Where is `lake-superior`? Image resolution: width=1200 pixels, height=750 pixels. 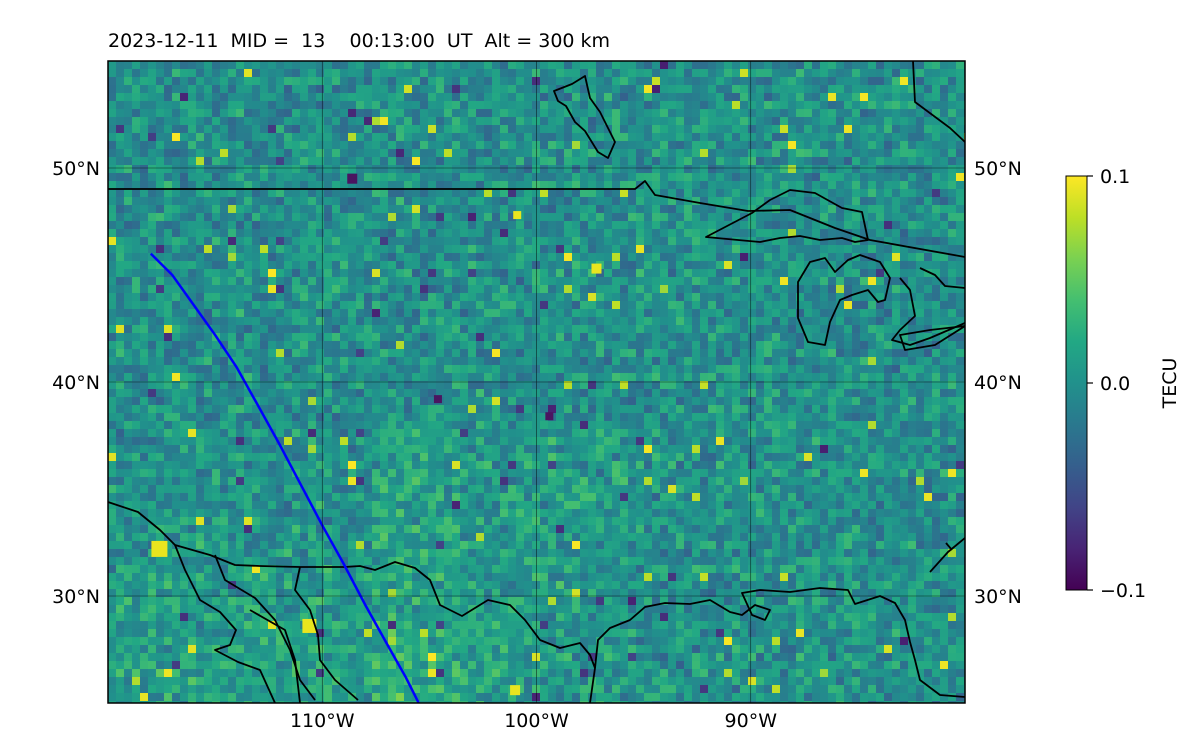
lake-superior is located at coordinates (787, 216).